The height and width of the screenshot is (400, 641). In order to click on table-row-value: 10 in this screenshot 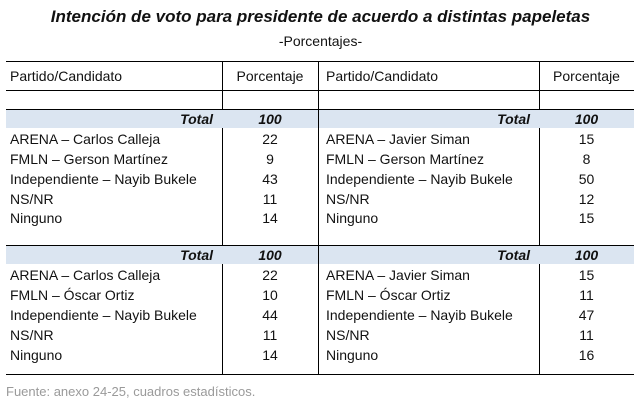, I will do `click(270, 295)`.